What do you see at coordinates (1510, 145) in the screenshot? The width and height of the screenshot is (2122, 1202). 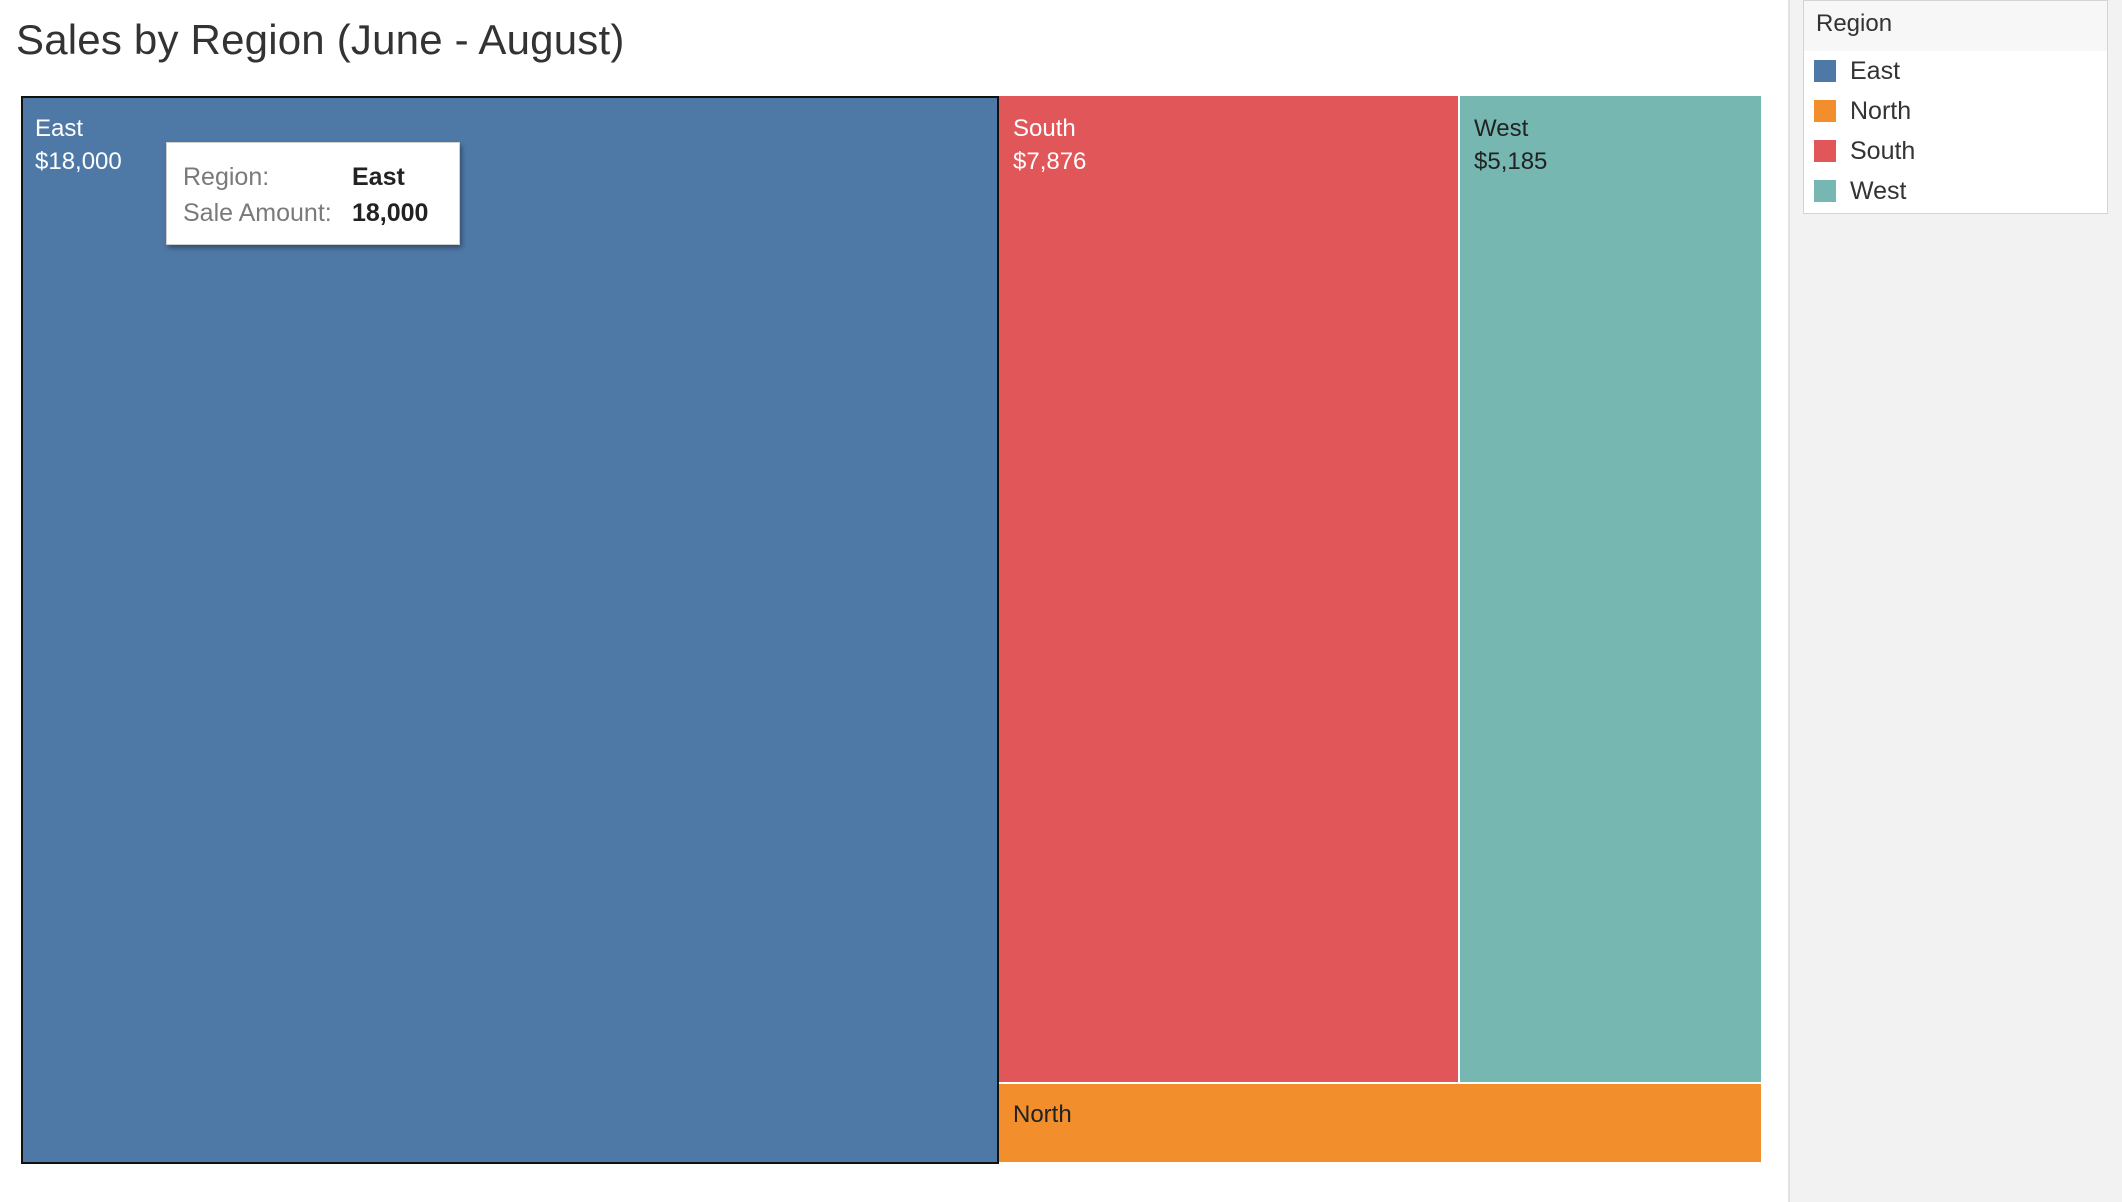 I see `tile-label: West $5,185` at bounding box center [1510, 145].